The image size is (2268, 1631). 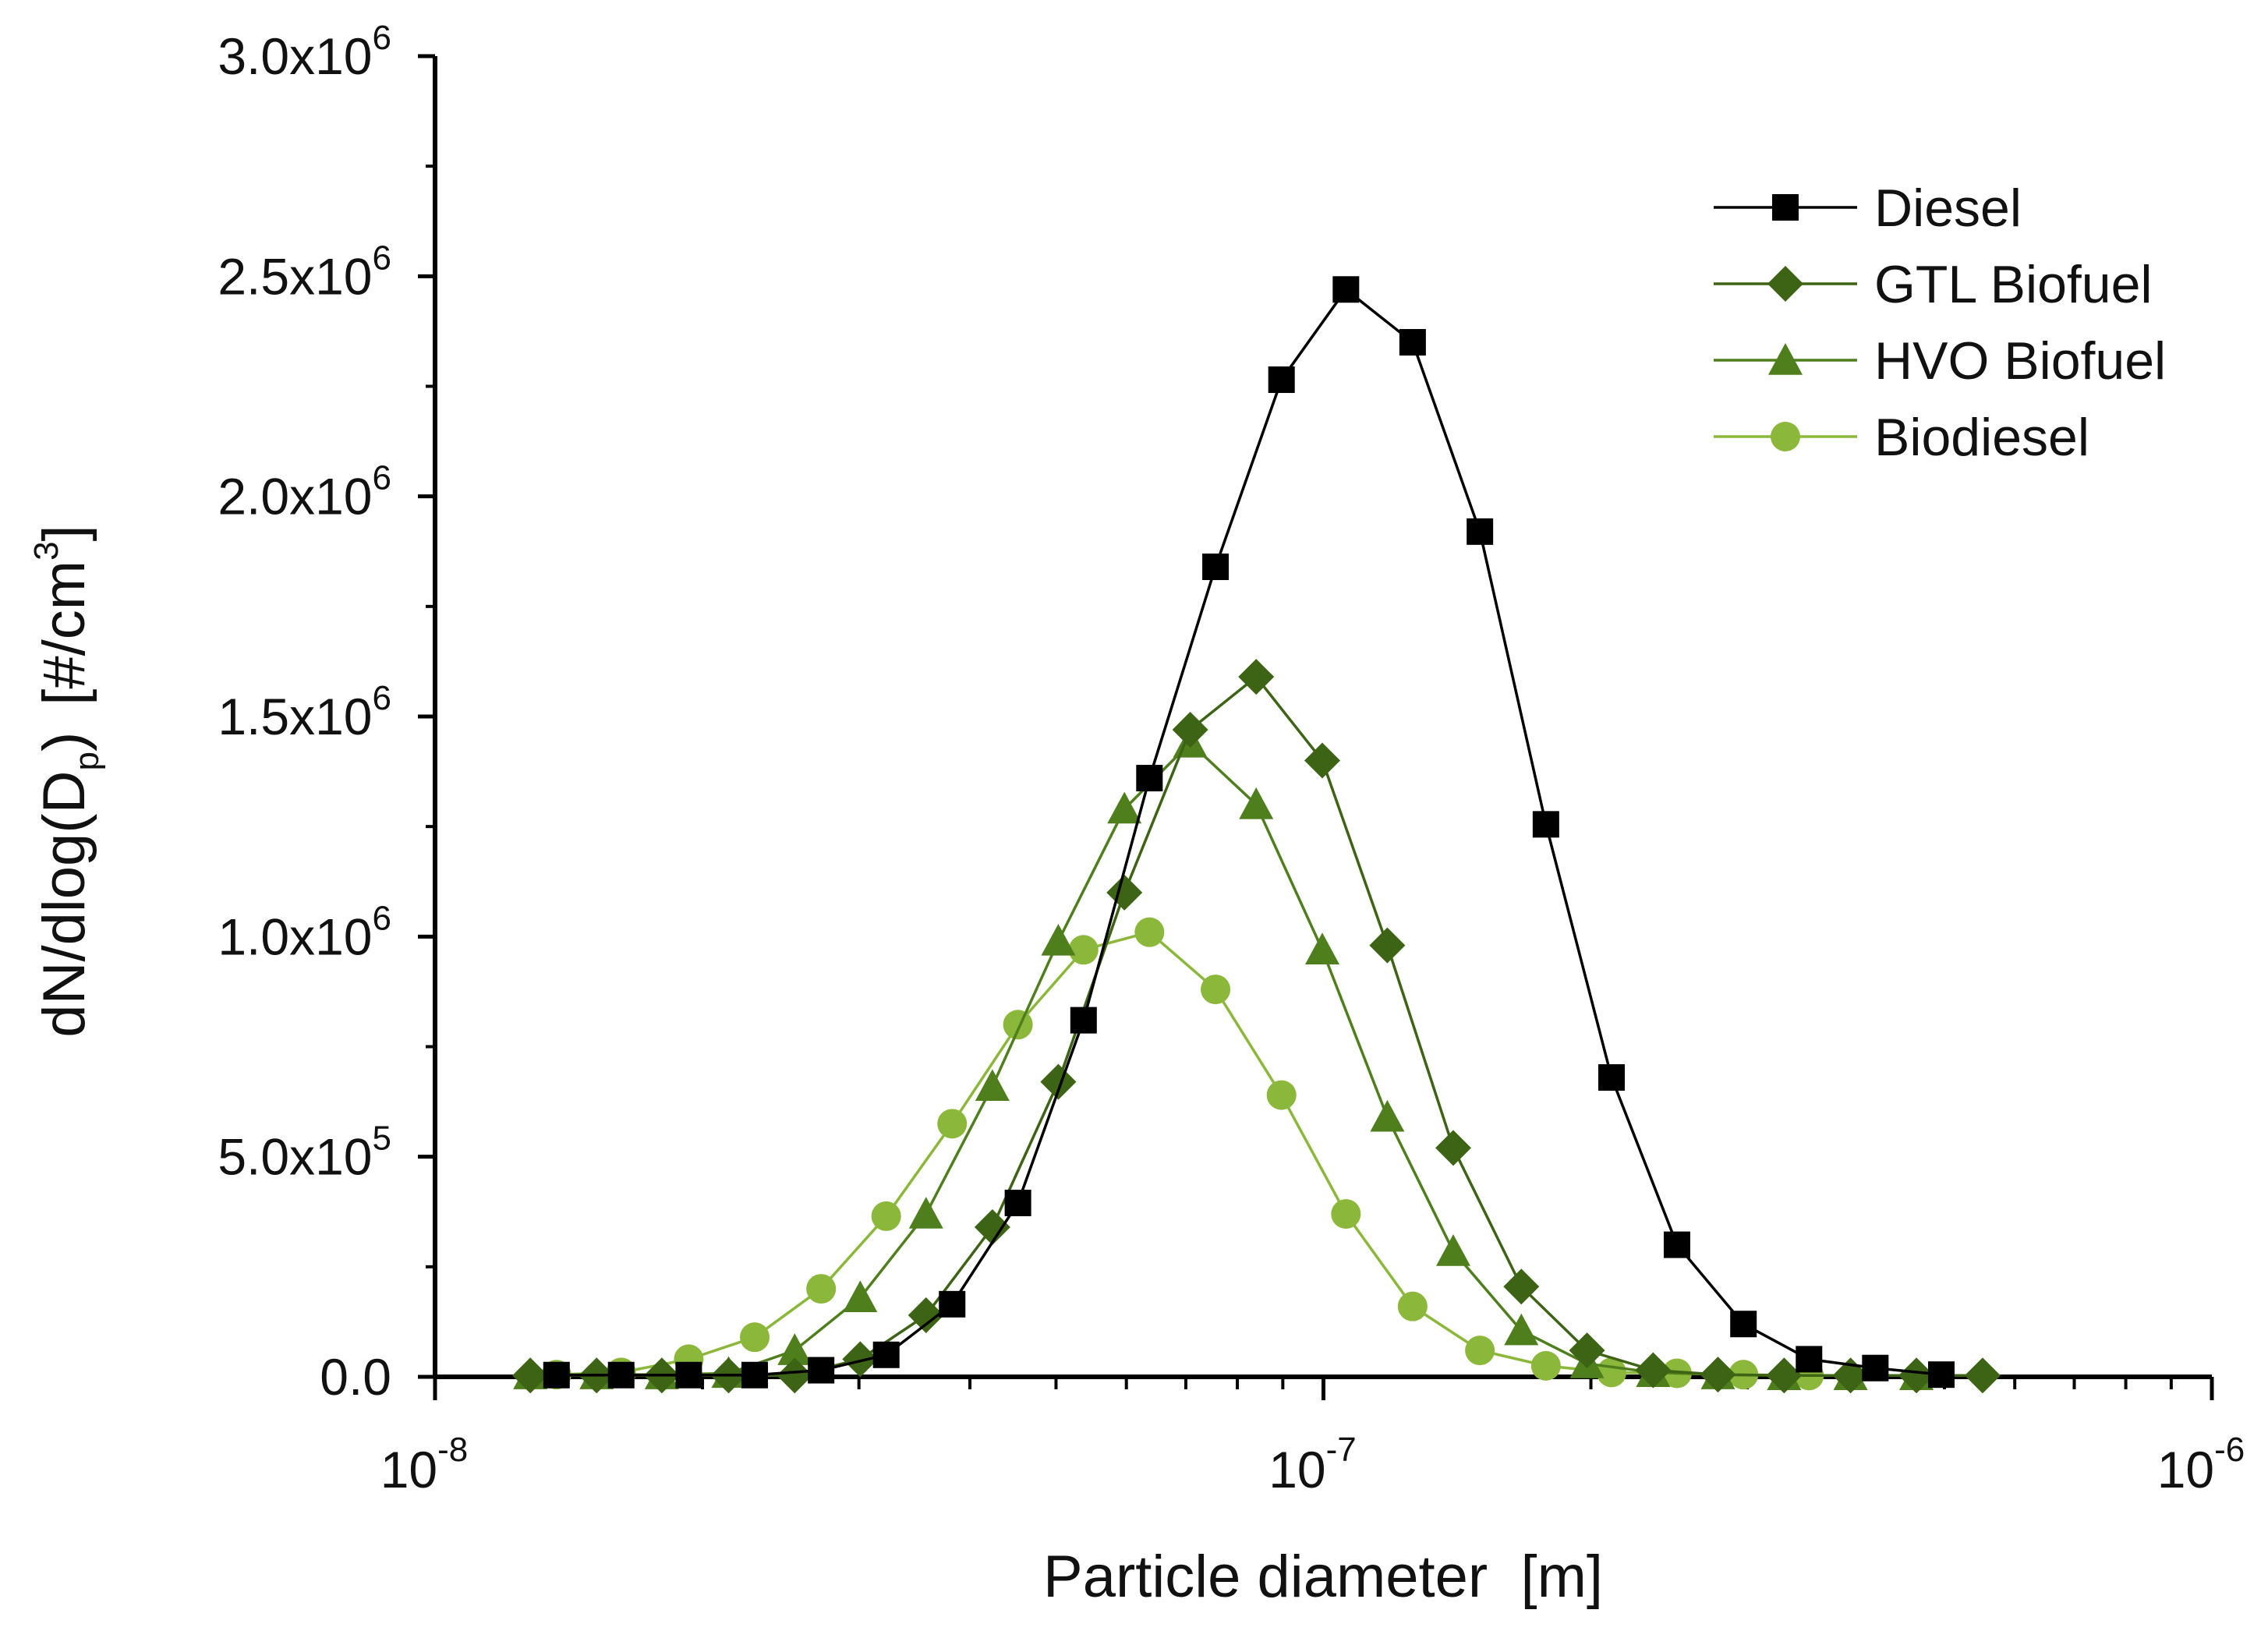 What do you see at coordinates (1940, 361) in the screenshot?
I see `legend-item: HVO Biofuel` at bounding box center [1940, 361].